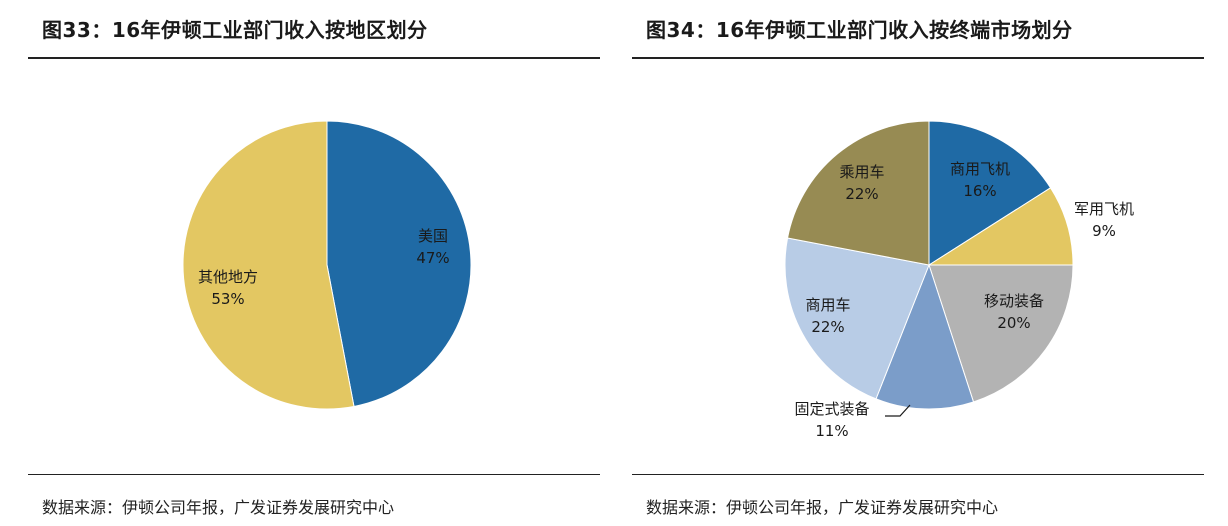 The width and height of the screenshot is (1228, 526). Describe the element at coordinates (980, 169) in the screenshot. I see `slice-label: 商用飞机` at that location.